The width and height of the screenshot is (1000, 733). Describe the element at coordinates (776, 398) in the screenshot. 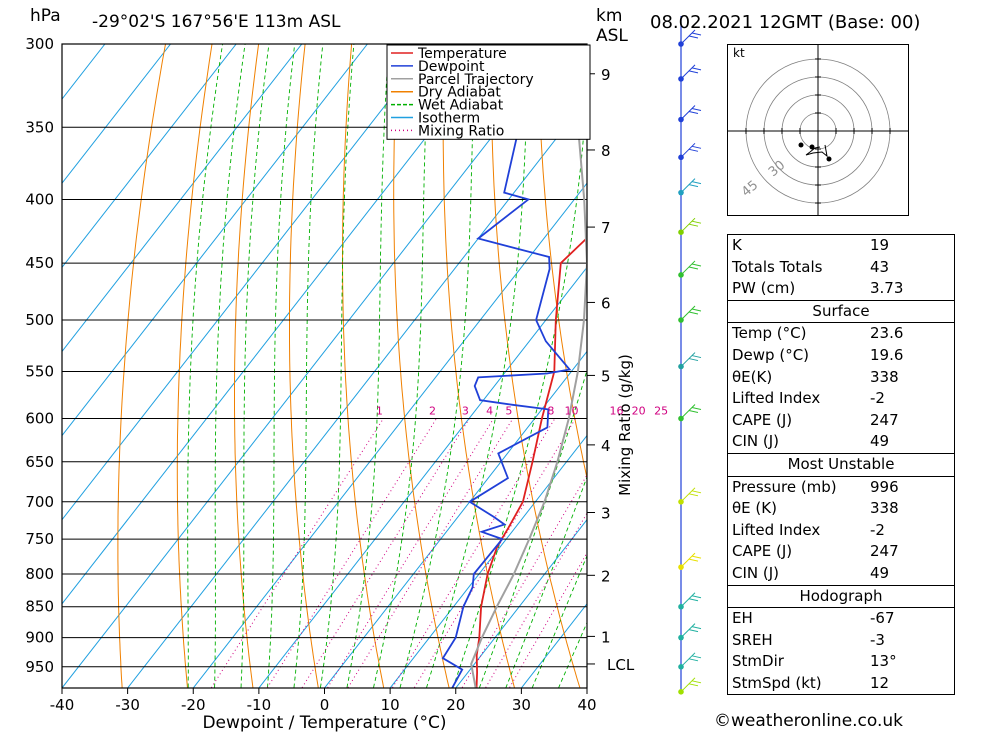

I see `index-label: Lifted Index` at that location.